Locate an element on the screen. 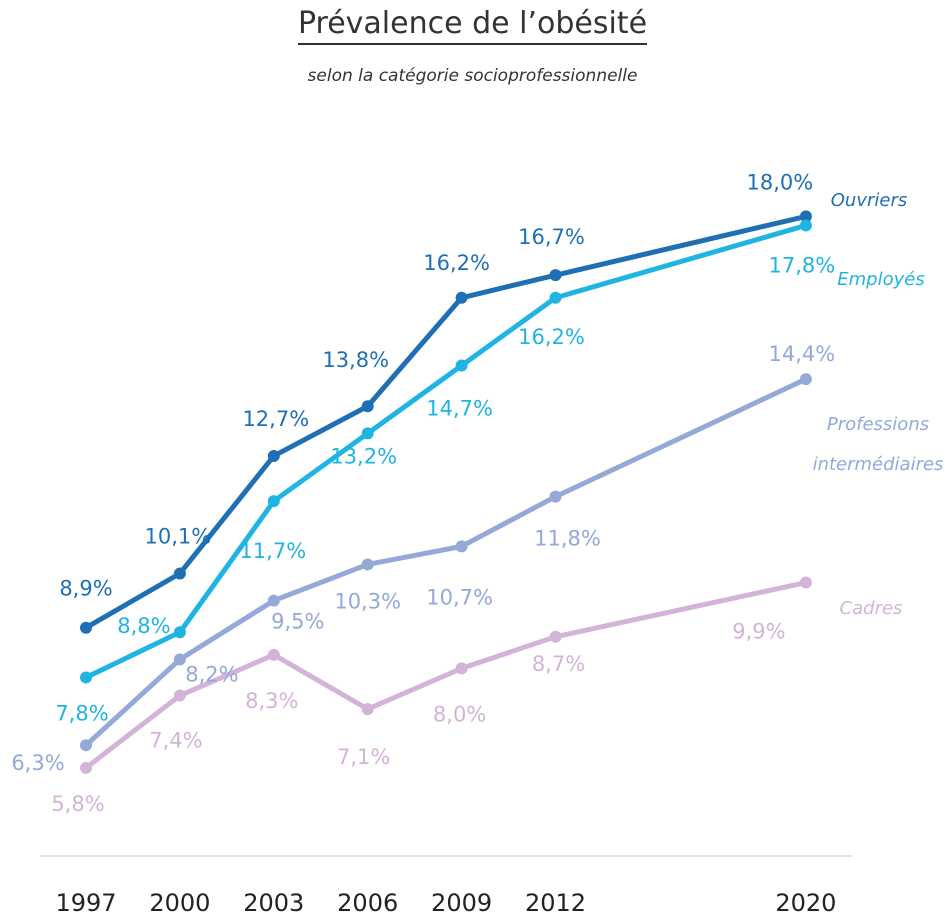 The width and height of the screenshot is (945, 922). data-point-1-2003 is located at coordinates (273, 455).